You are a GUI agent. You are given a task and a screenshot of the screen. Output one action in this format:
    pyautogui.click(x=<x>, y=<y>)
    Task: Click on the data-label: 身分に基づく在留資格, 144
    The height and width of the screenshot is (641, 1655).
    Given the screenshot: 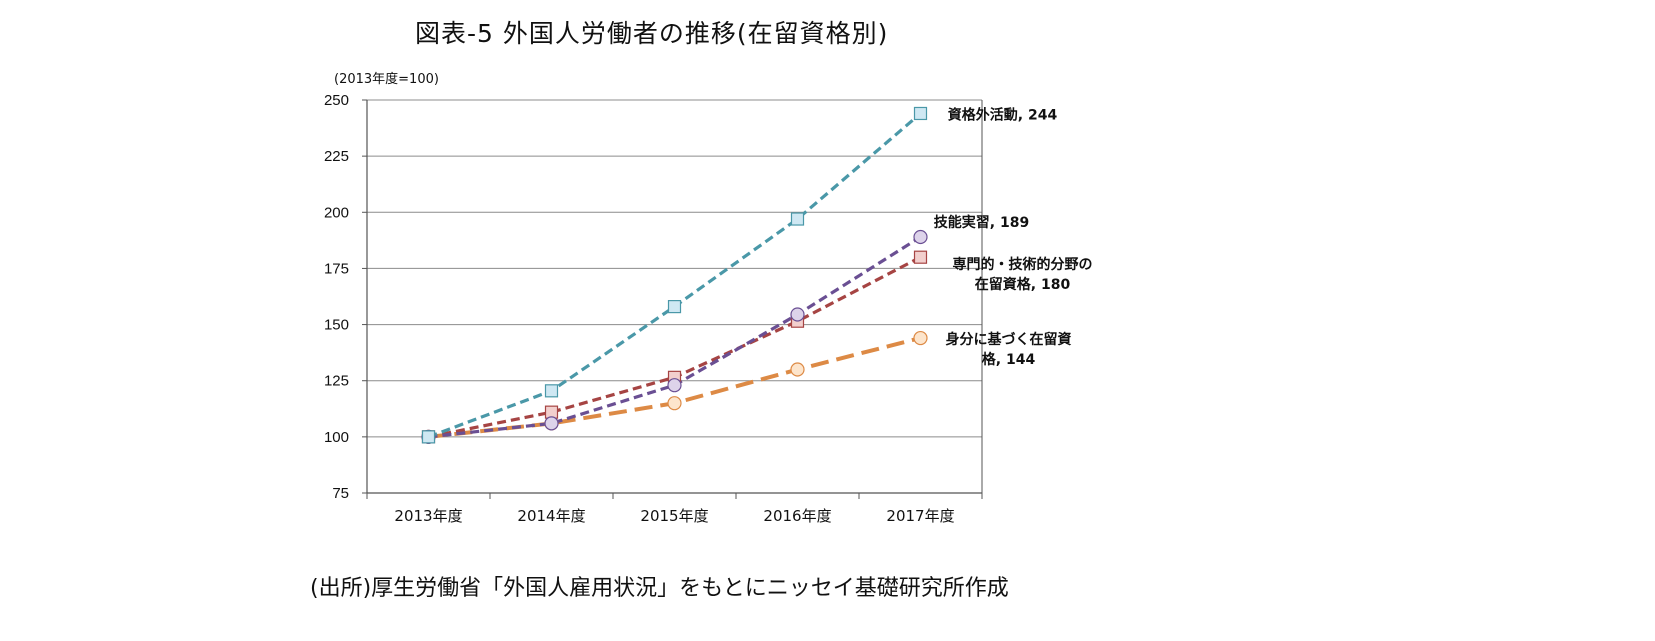 What is the action you would take?
    pyautogui.click(x=1009, y=349)
    